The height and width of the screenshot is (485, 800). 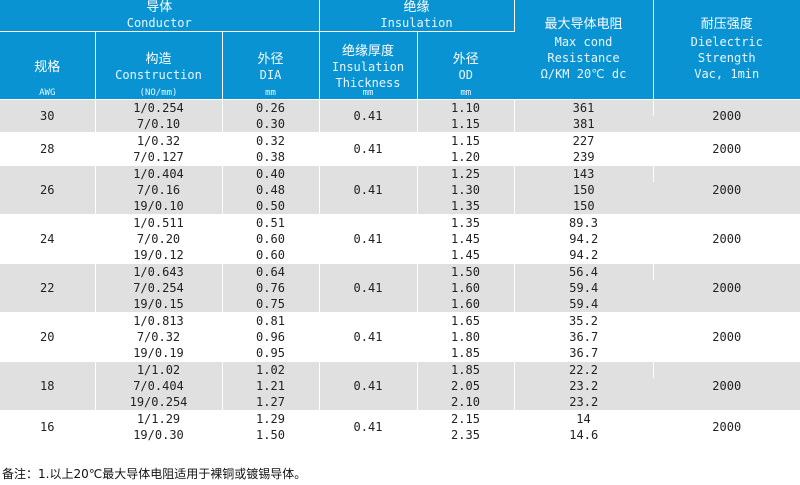 What do you see at coordinates (159, 140) in the screenshot?
I see `construction-cell: 1/0.32` at bounding box center [159, 140].